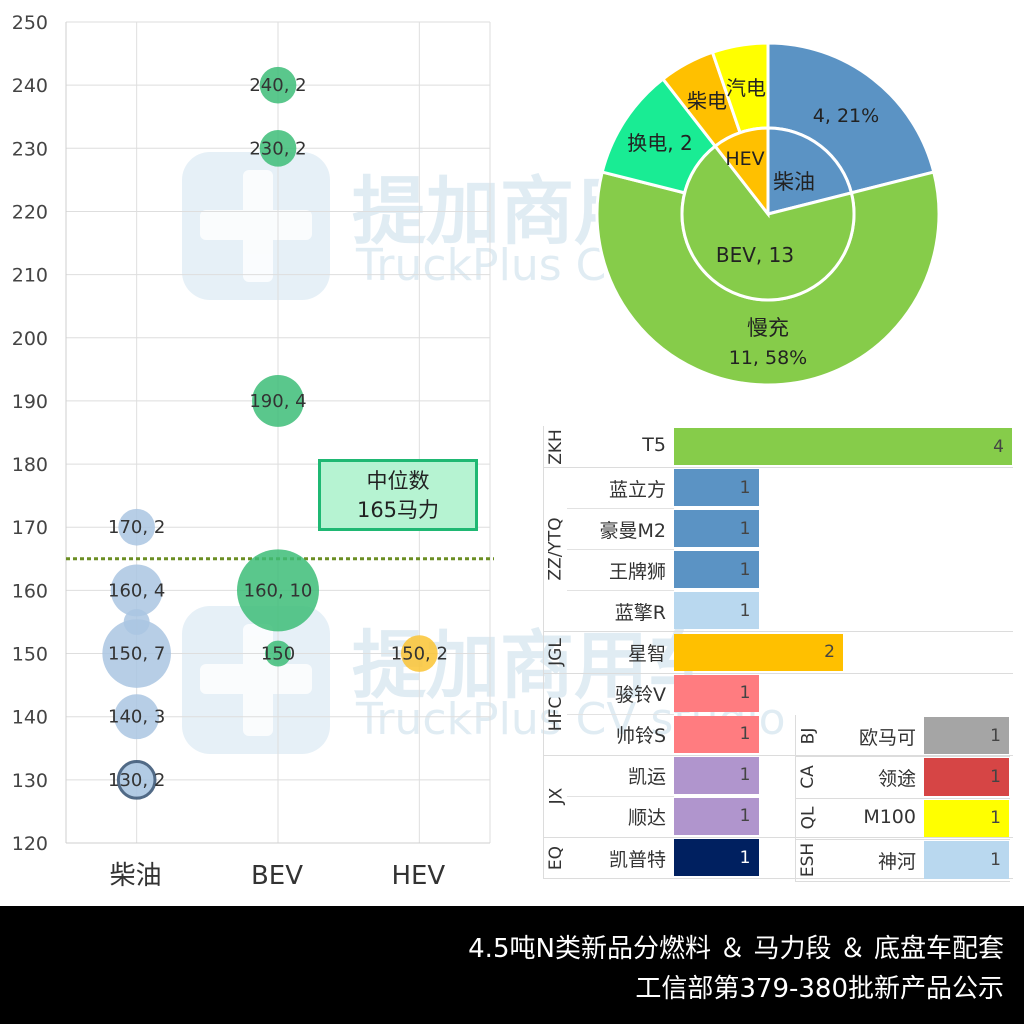 The image size is (1024, 1024). I want to click on y-tick-label: 150, so click(30, 655).